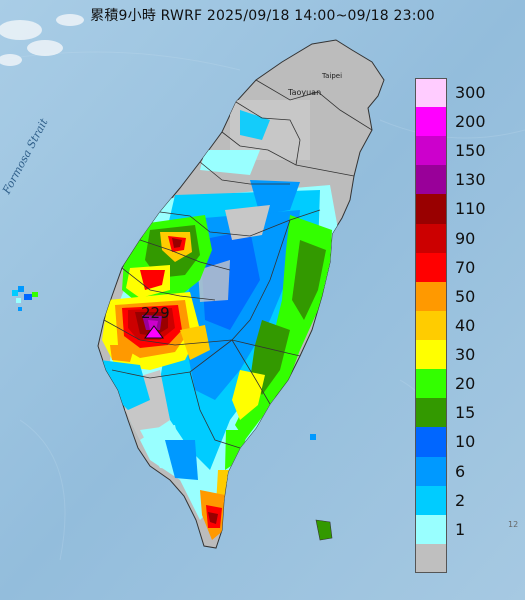 This screenshot has height=600, width=525. Describe the element at coordinates (42, 40) in the screenshot. I see `cloud-patches` at that location.